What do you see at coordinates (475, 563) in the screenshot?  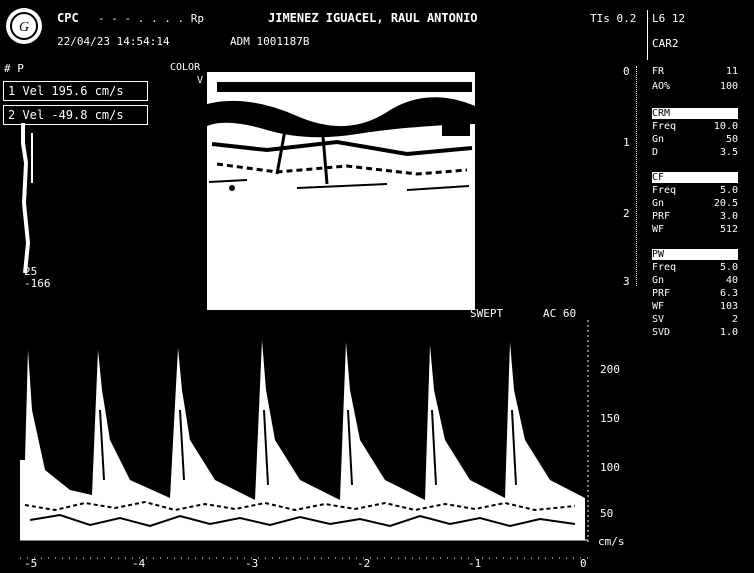 I see `x-tick-1: -1` at bounding box center [475, 563].